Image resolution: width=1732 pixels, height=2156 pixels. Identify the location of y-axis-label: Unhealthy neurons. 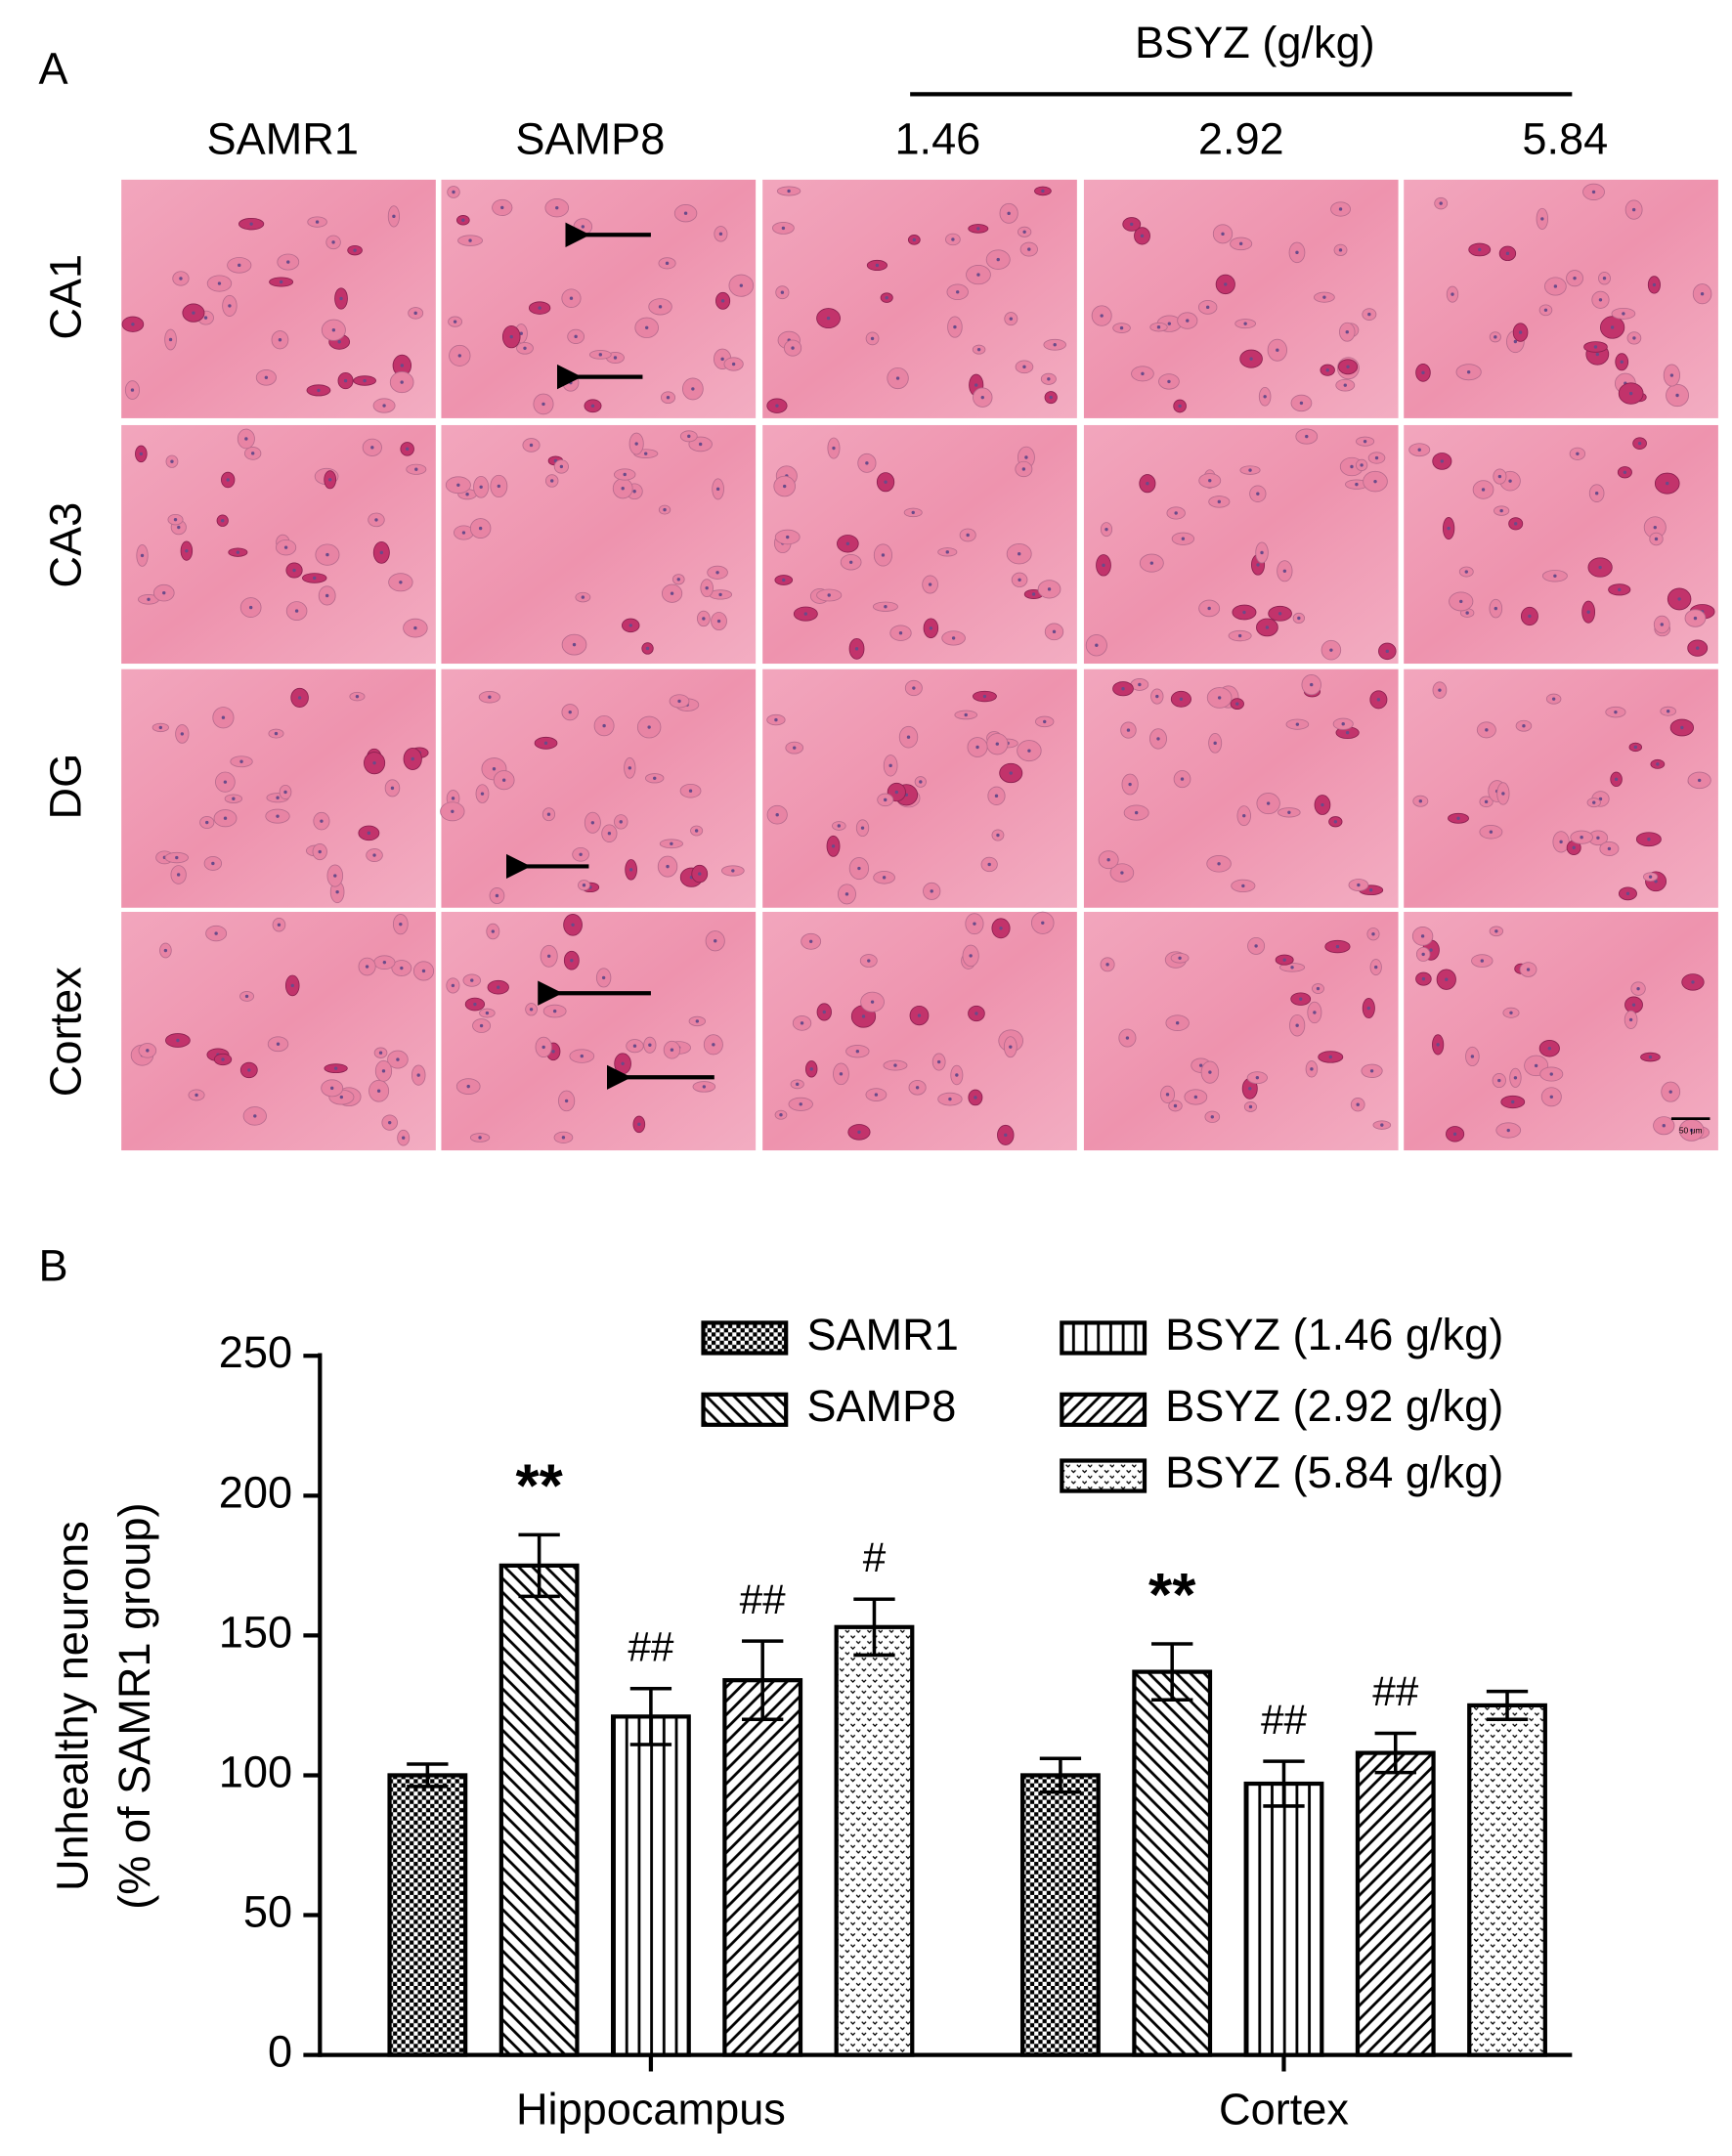
(73, 1706).